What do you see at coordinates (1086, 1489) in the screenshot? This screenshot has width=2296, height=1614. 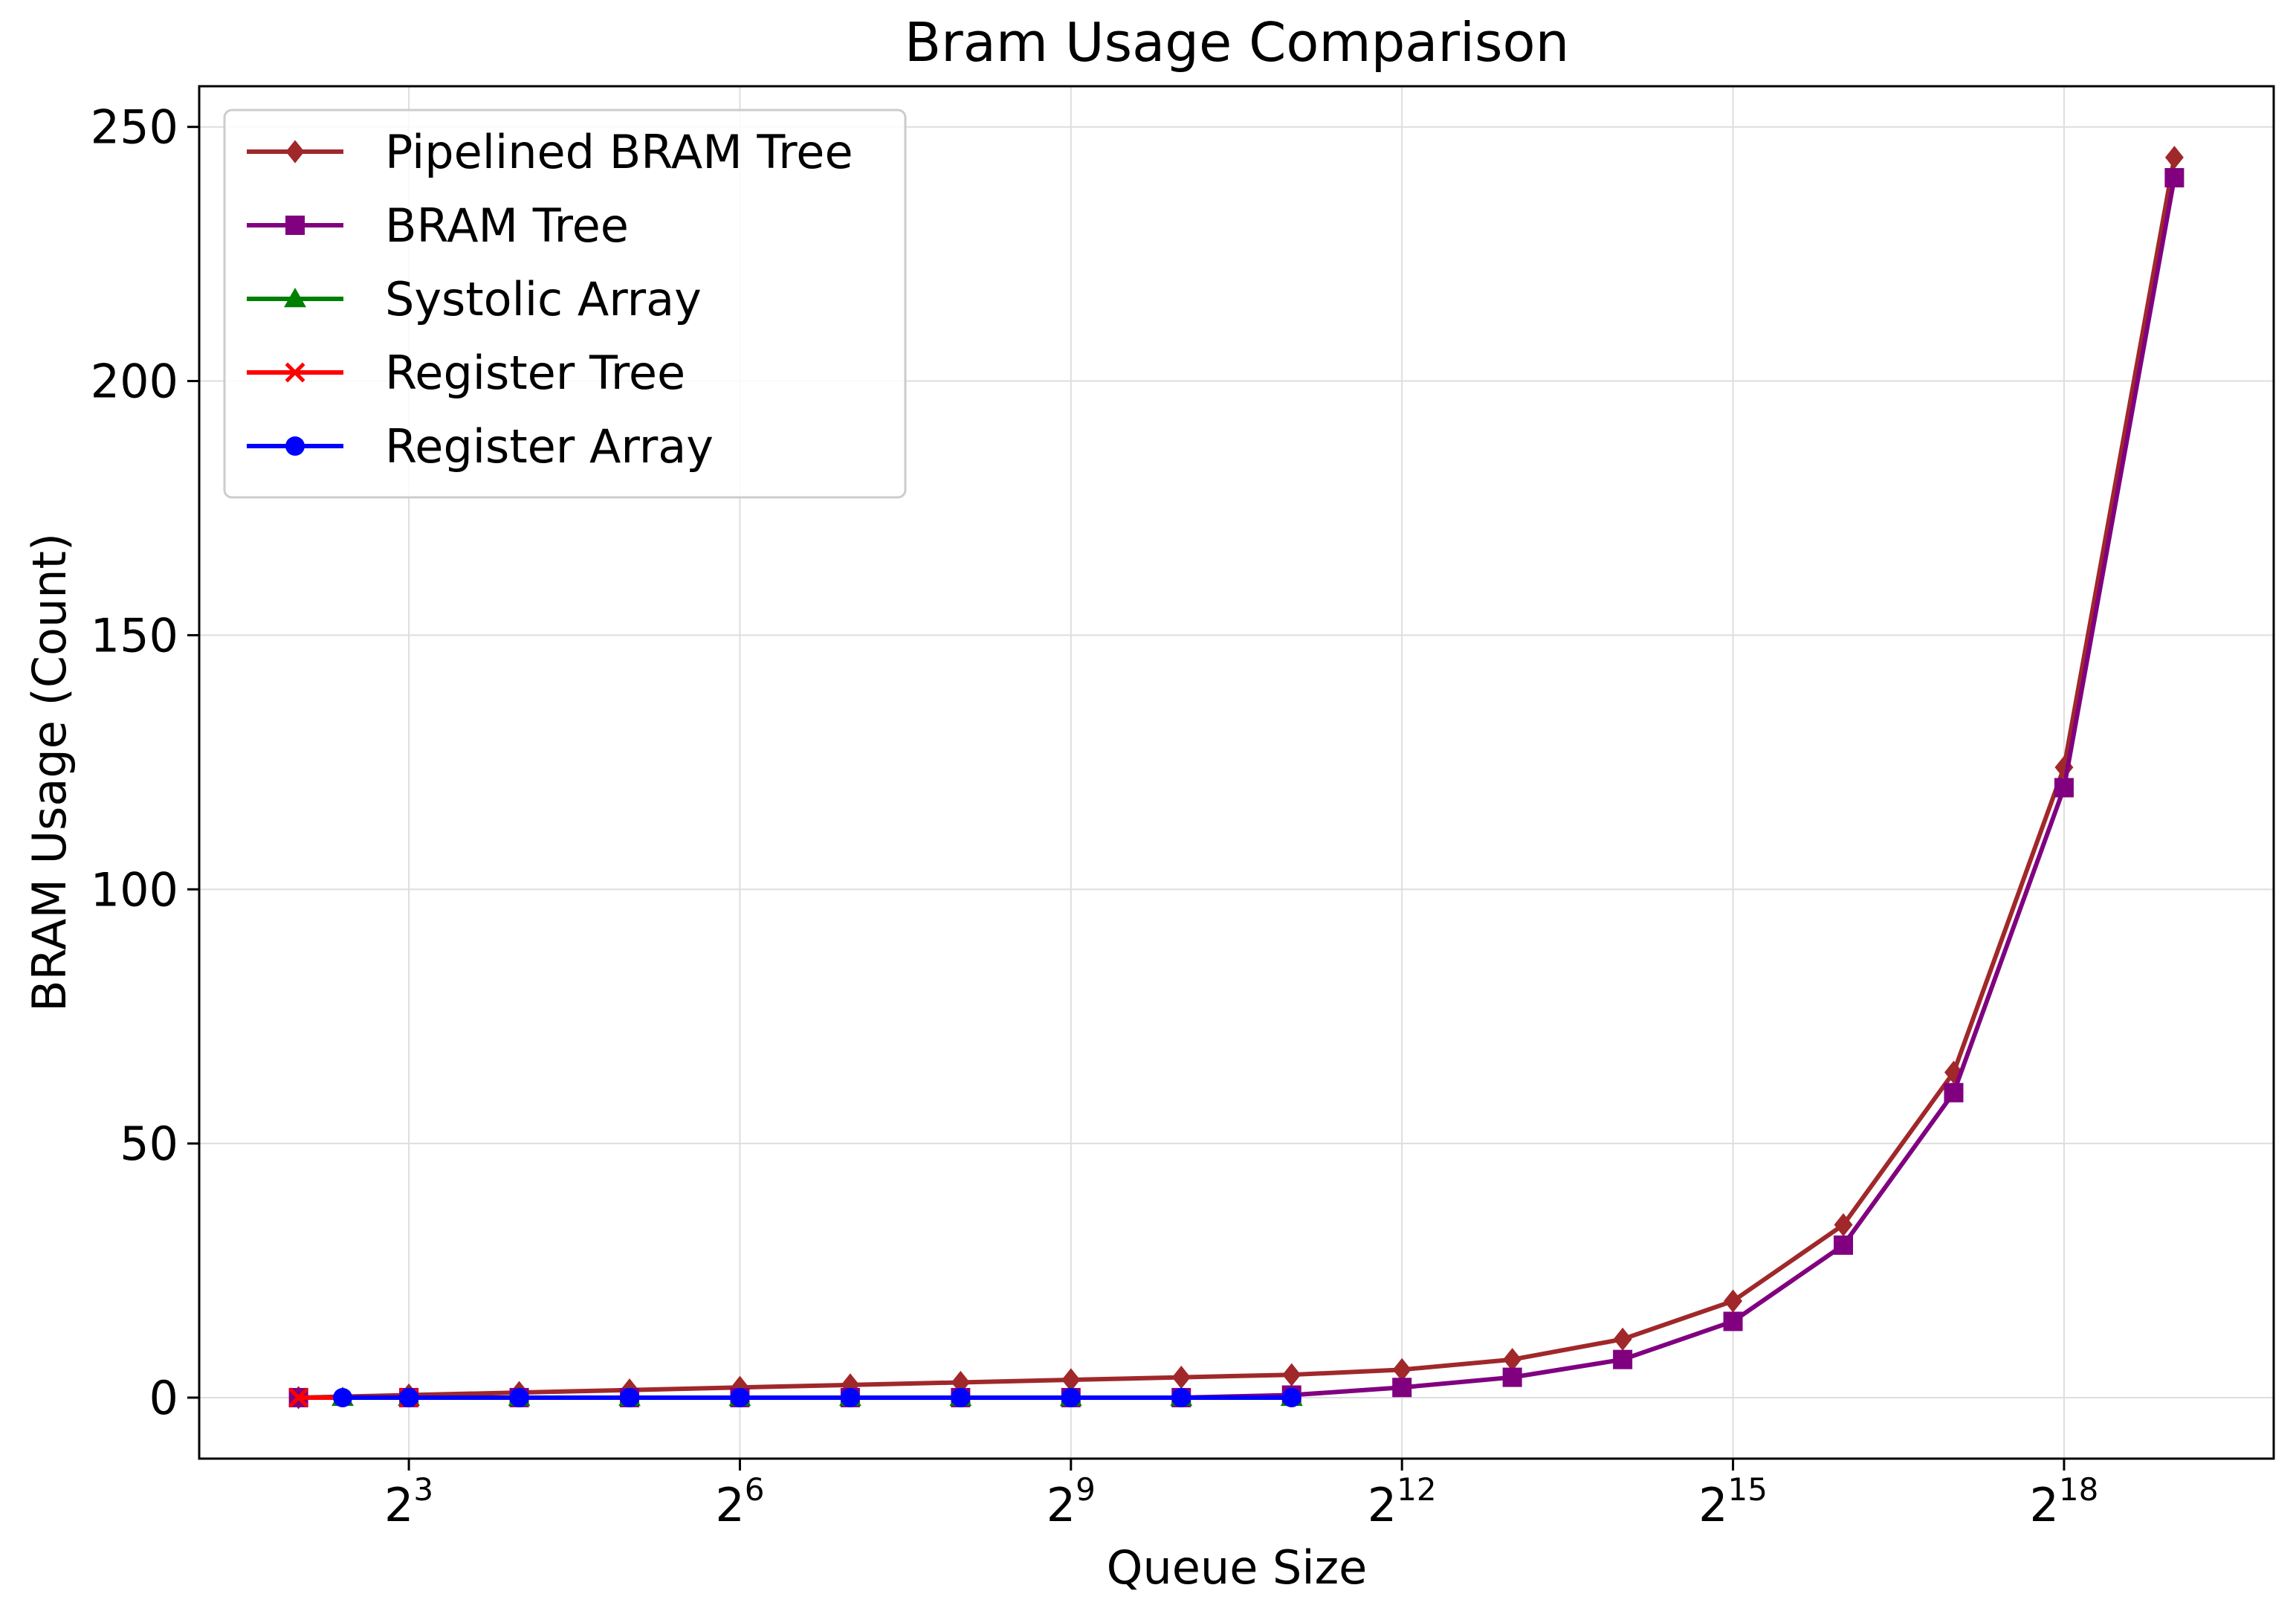 I see `x-tick-label-exponent: 9` at bounding box center [1086, 1489].